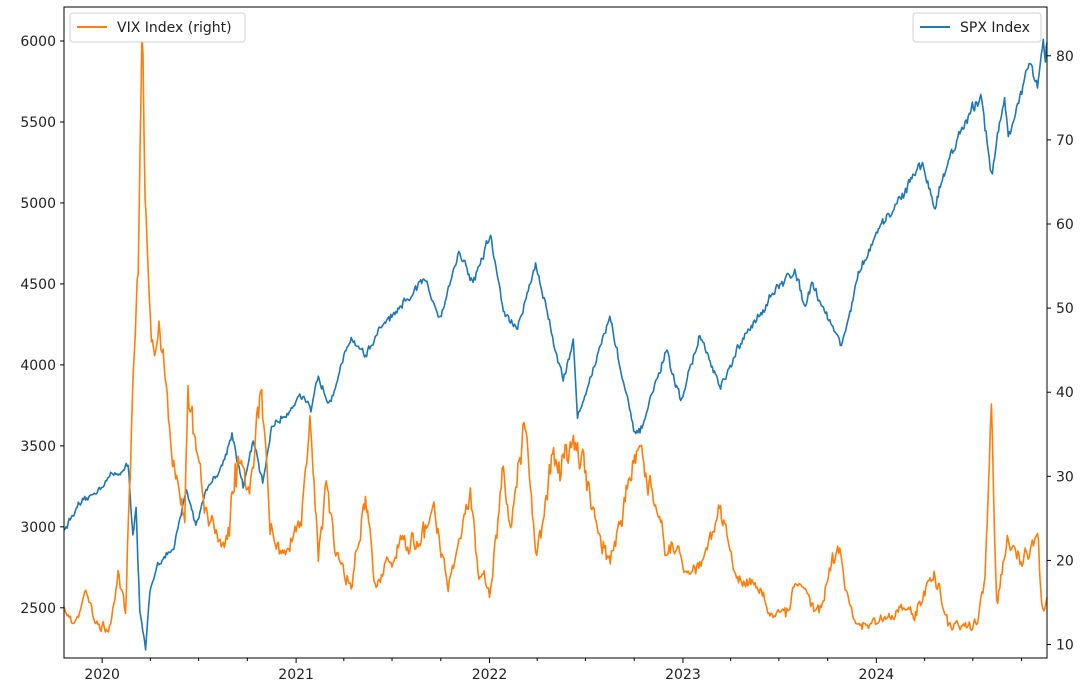  I want to click on right-y-tick-label: 70, so click(1065, 141).